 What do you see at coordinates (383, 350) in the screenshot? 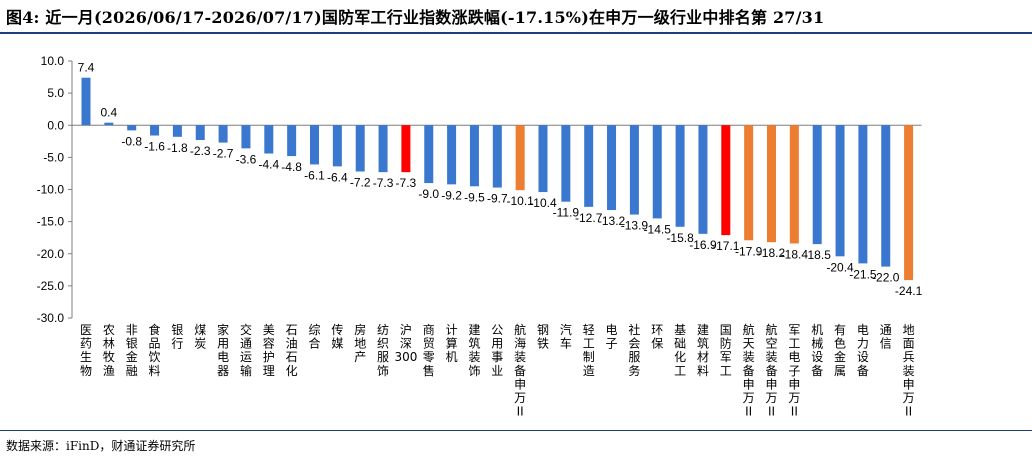
I see `category-label: 纺织服饰` at bounding box center [383, 350].